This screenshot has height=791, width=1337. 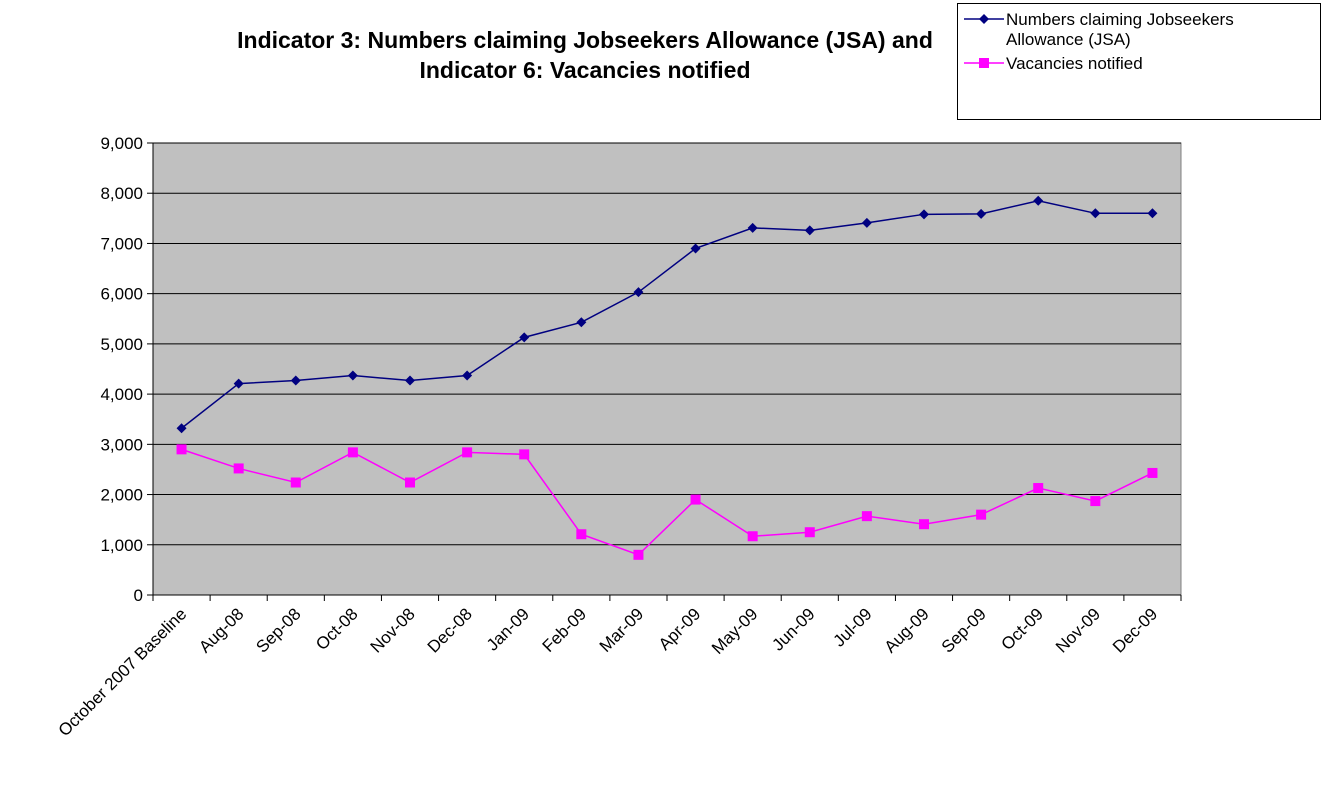 I want to click on x-tick-label: Apr-09, so click(x=680, y=629).